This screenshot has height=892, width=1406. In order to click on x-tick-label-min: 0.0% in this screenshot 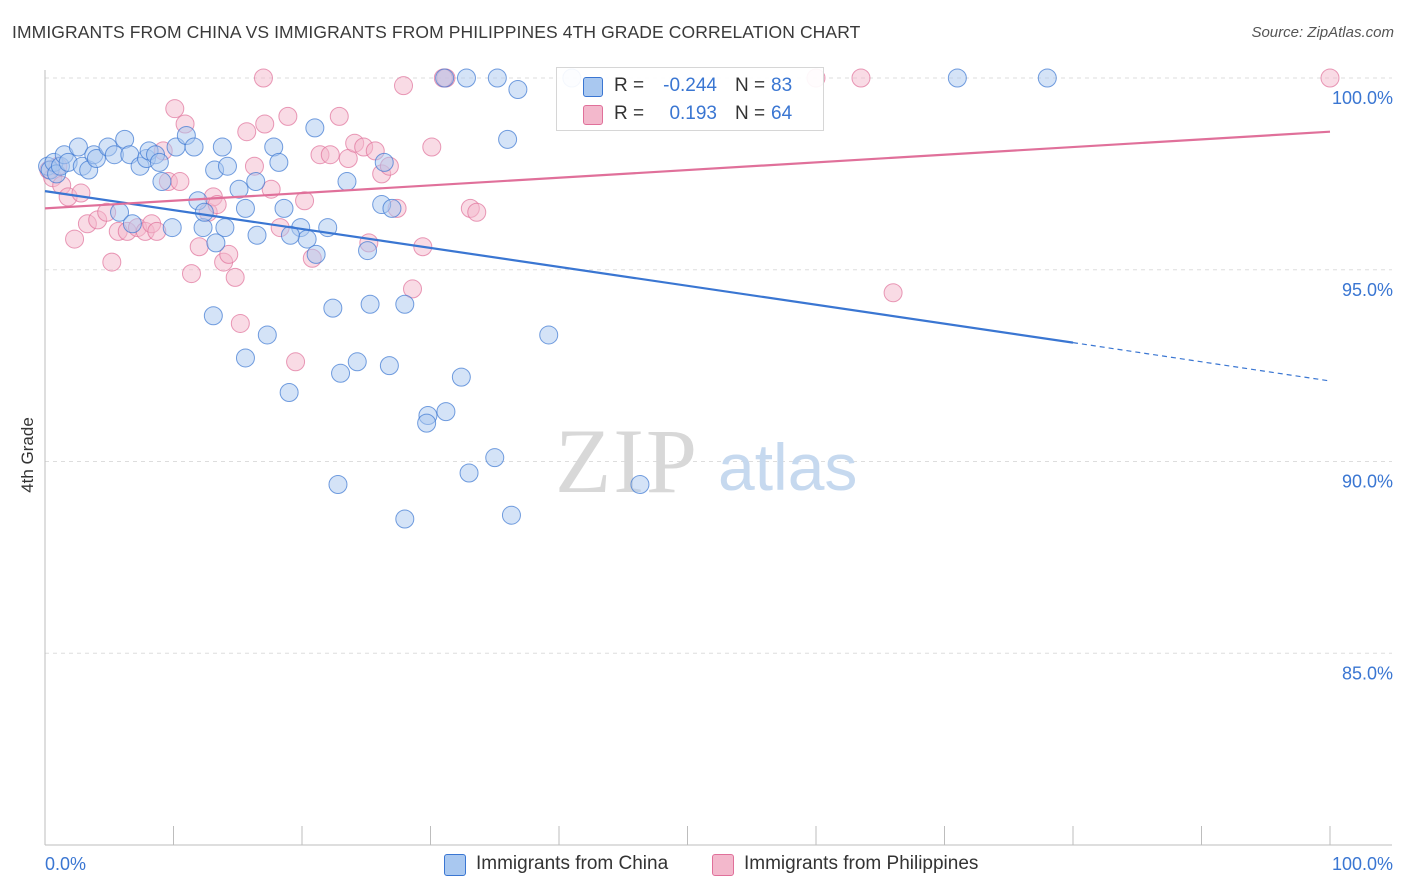, I will do `click(65, 864)`.